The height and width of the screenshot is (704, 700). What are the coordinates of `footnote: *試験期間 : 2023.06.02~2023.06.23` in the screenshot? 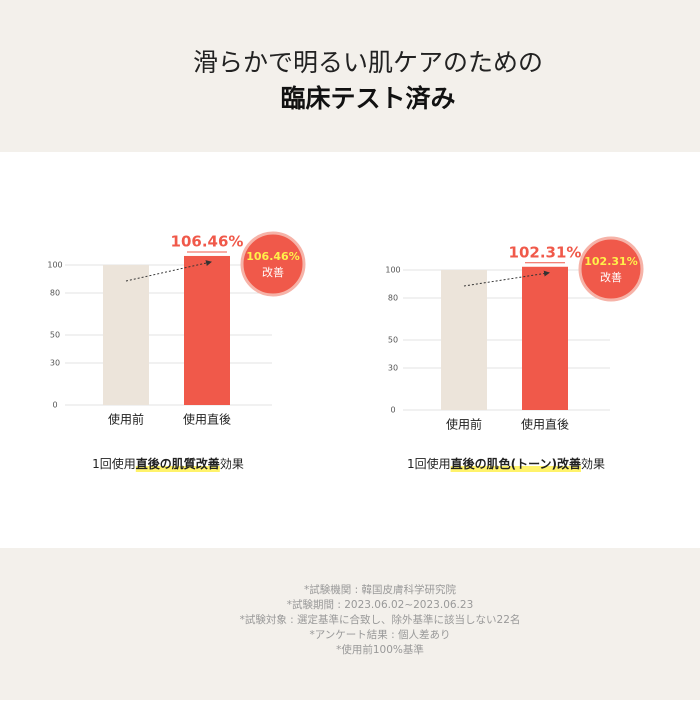 It's located at (380, 604).